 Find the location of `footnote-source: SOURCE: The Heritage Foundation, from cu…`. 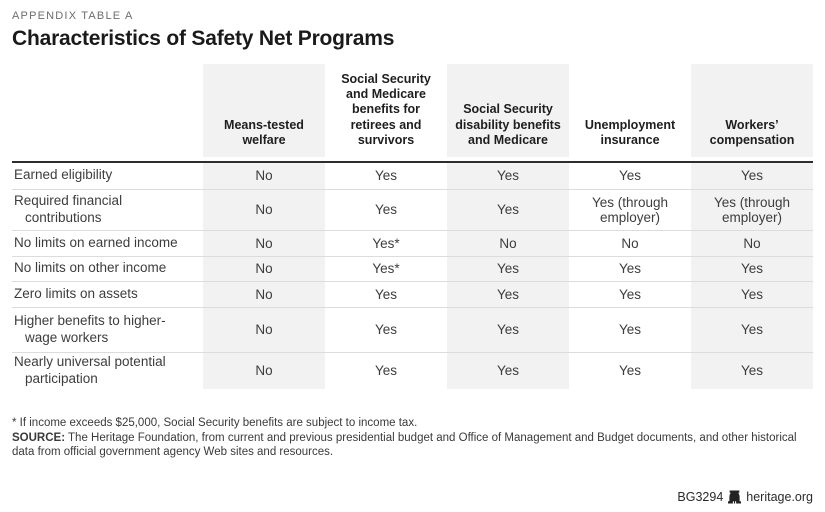

footnote-source: SOURCE: The Heritage Foundation, from cu… is located at coordinates (412, 445).